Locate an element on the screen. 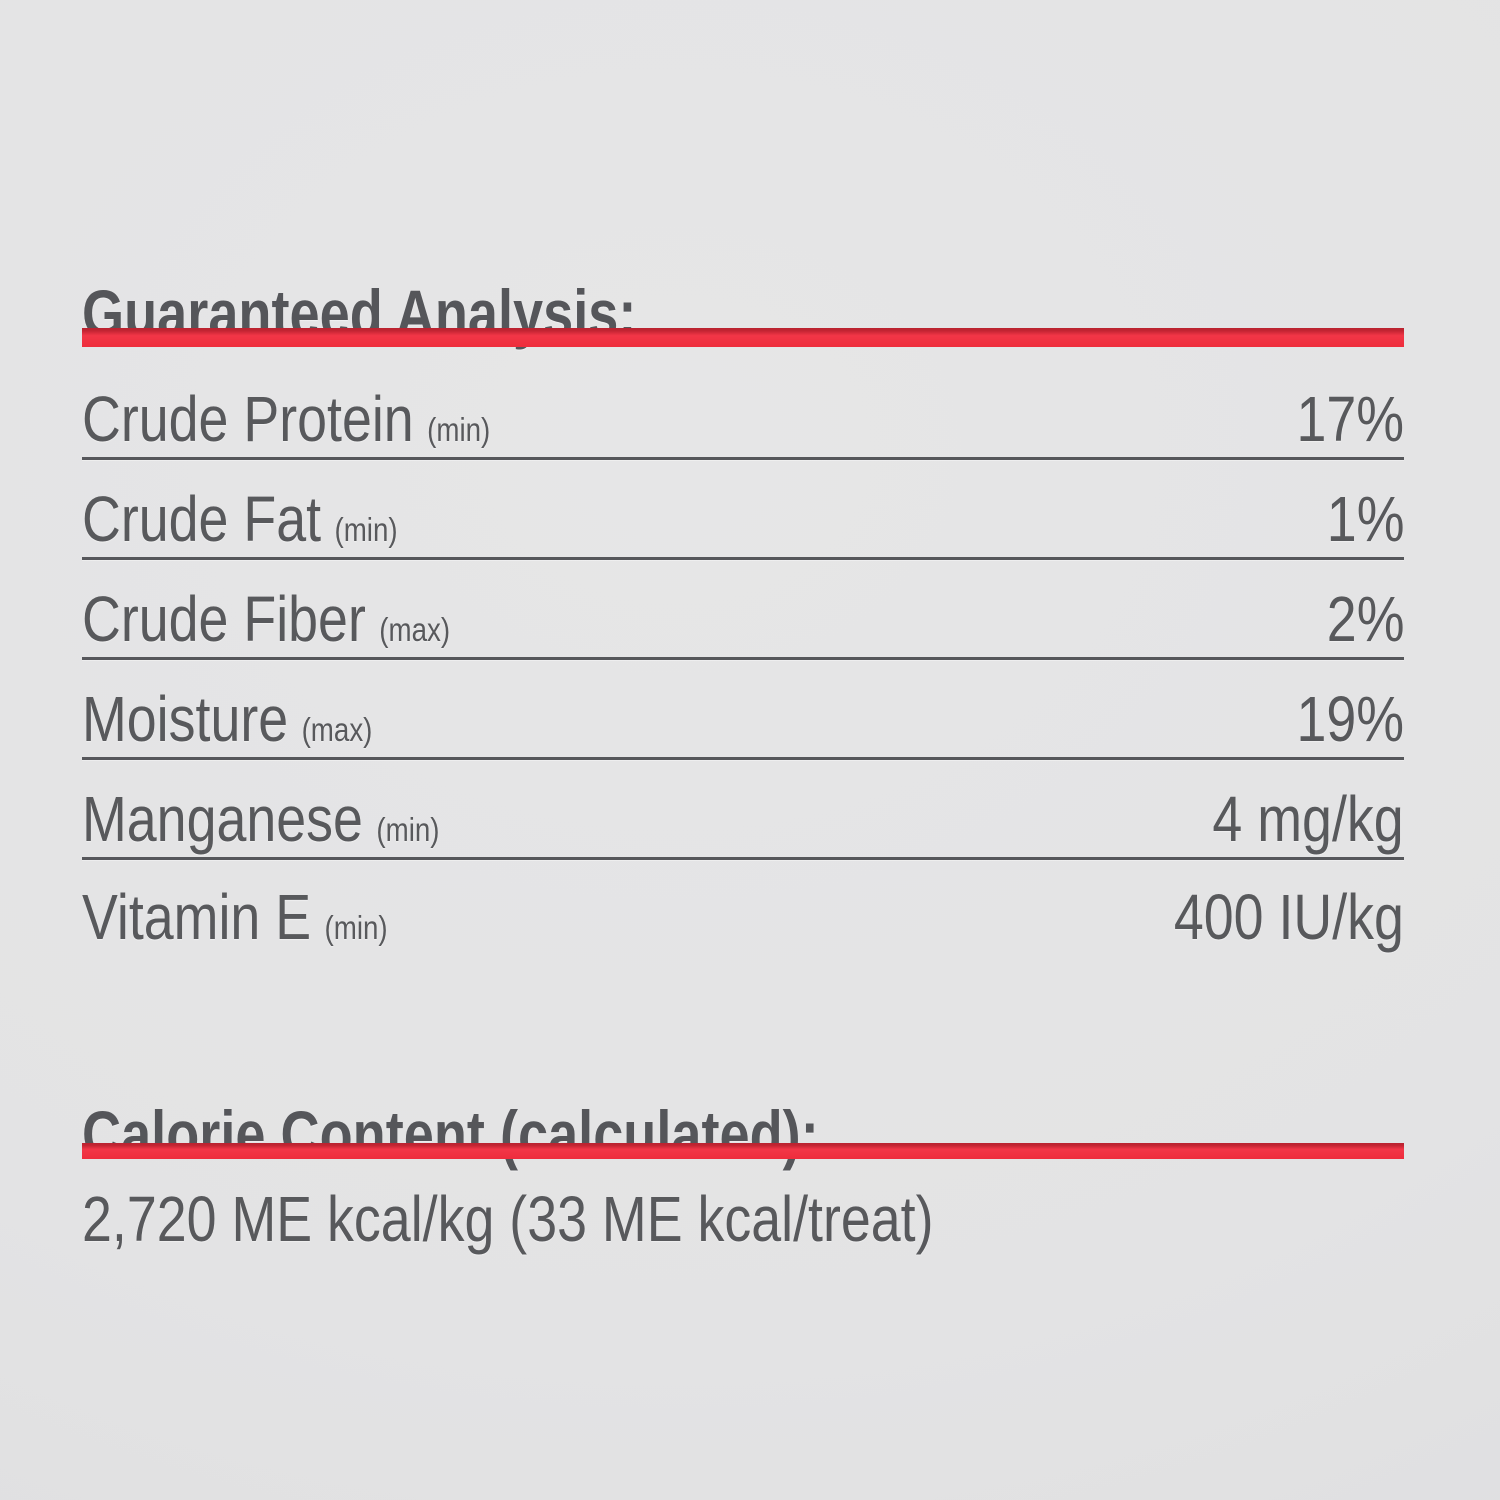  nutrient-name: Manganese is located at coordinates (222, 819).